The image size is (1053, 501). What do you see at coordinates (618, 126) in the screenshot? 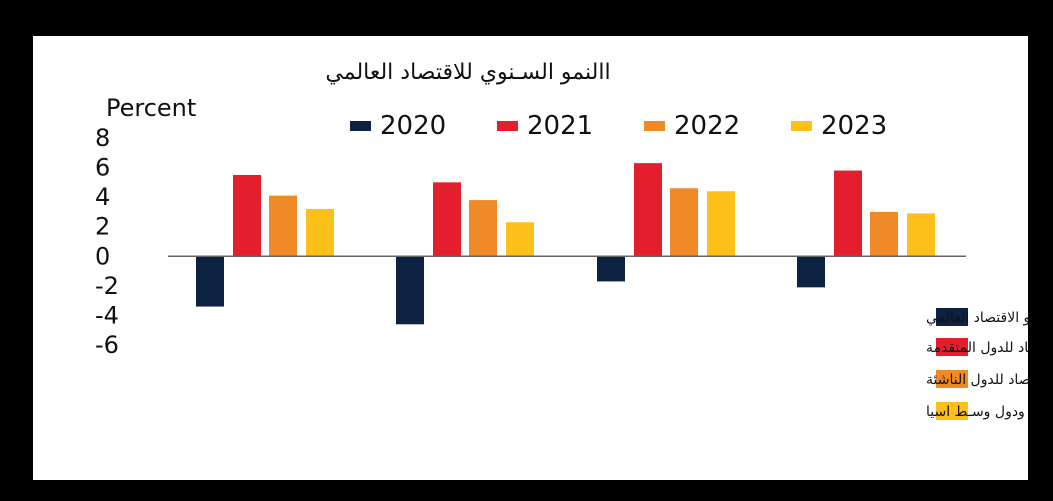
I see `series-legend: 2020 2021 2022 2023` at bounding box center [618, 126].